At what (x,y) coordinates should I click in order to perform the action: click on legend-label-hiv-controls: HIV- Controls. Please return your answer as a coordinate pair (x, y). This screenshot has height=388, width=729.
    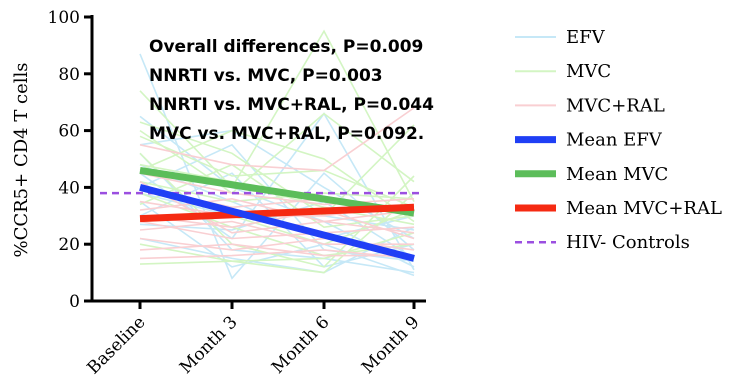
    Looking at the image, I should click on (628, 242).